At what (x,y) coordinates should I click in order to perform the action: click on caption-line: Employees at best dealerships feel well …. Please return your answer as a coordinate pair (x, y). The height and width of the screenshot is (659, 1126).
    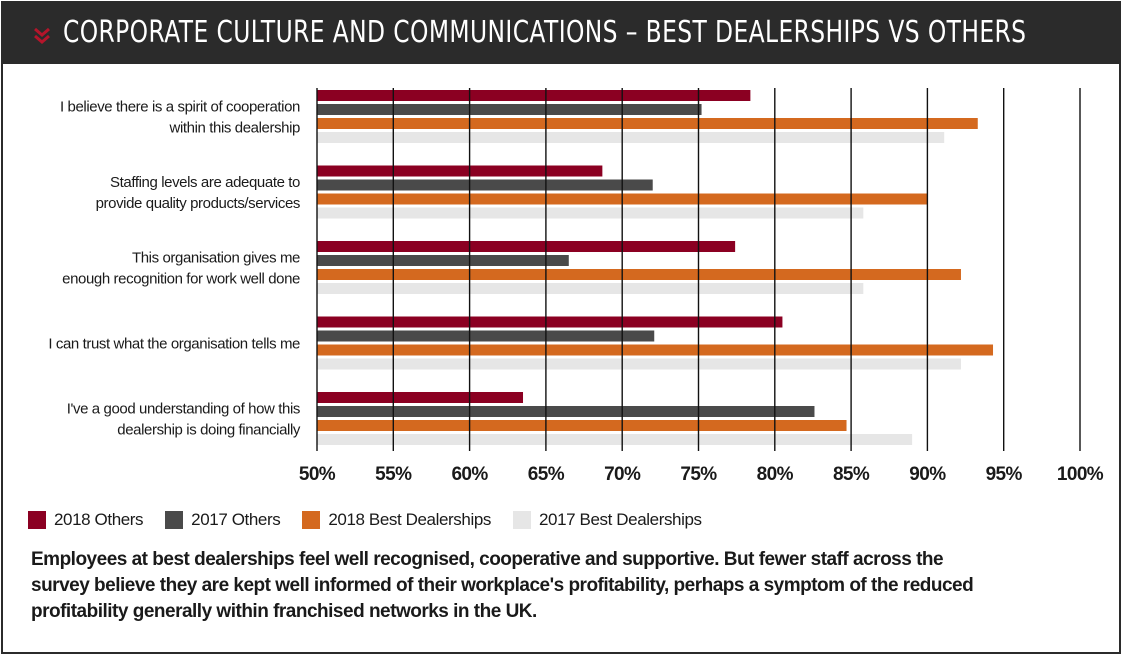
    Looking at the image, I should click on (487, 559).